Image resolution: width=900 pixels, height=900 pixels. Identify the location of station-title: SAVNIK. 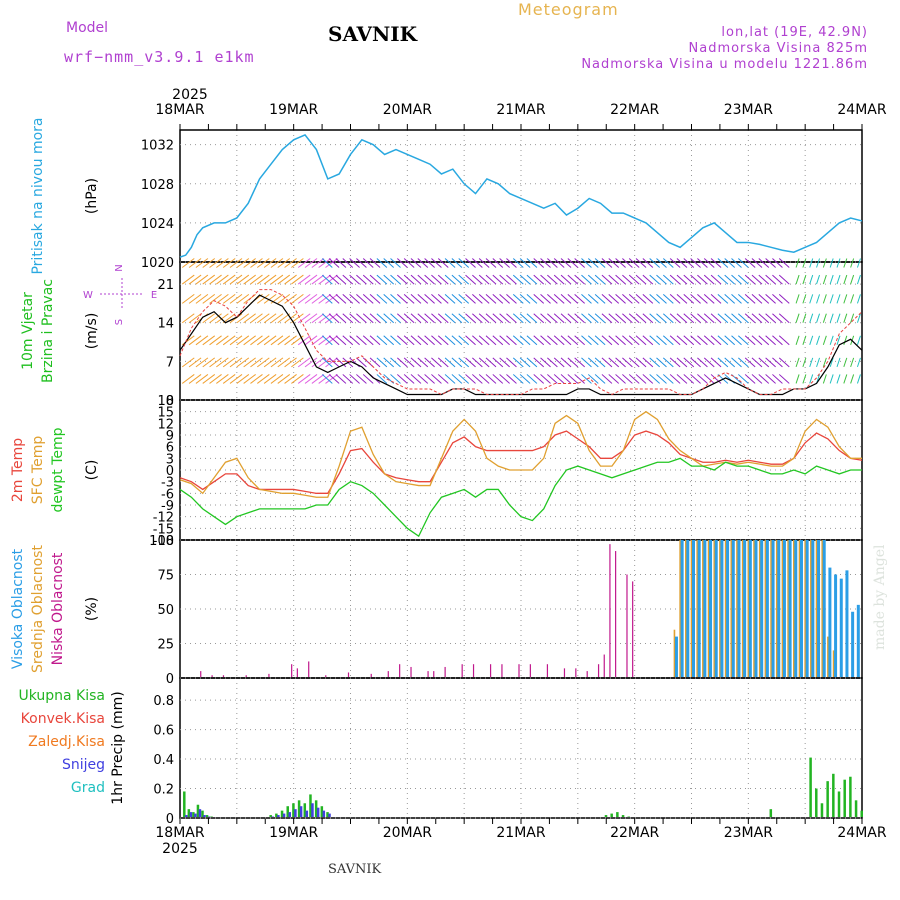
(373, 34).